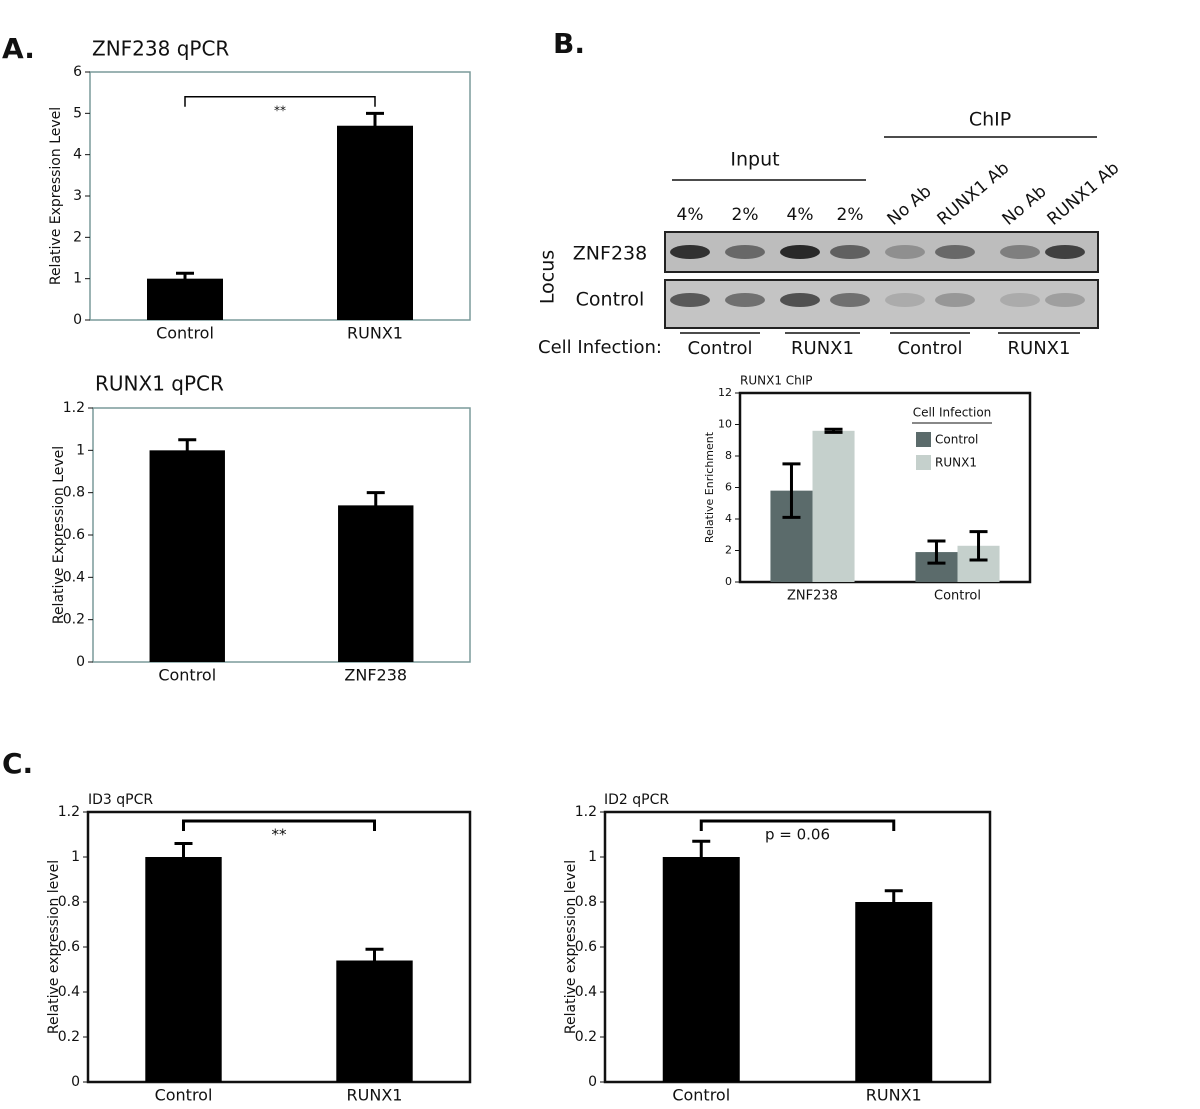 The width and height of the screenshot is (1200, 1109). What do you see at coordinates (956, 440) in the screenshot?
I see `legend-label: Control` at bounding box center [956, 440].